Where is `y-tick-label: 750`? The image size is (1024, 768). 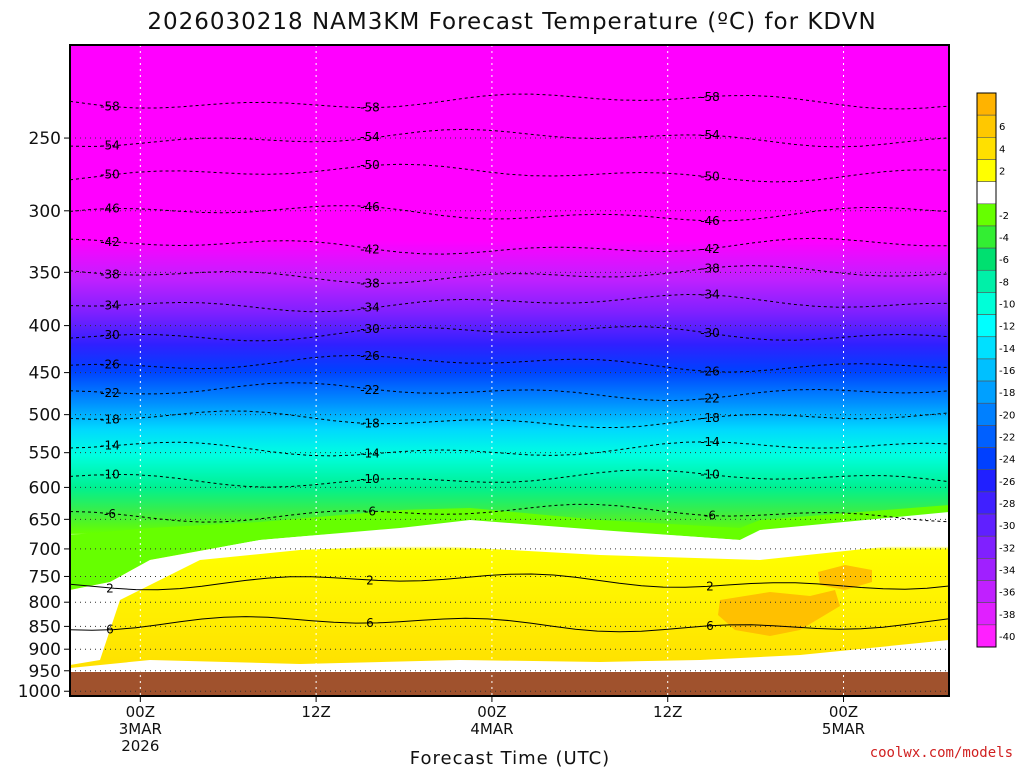
y-tick-label: 750 is located at coordinates (45, 577).